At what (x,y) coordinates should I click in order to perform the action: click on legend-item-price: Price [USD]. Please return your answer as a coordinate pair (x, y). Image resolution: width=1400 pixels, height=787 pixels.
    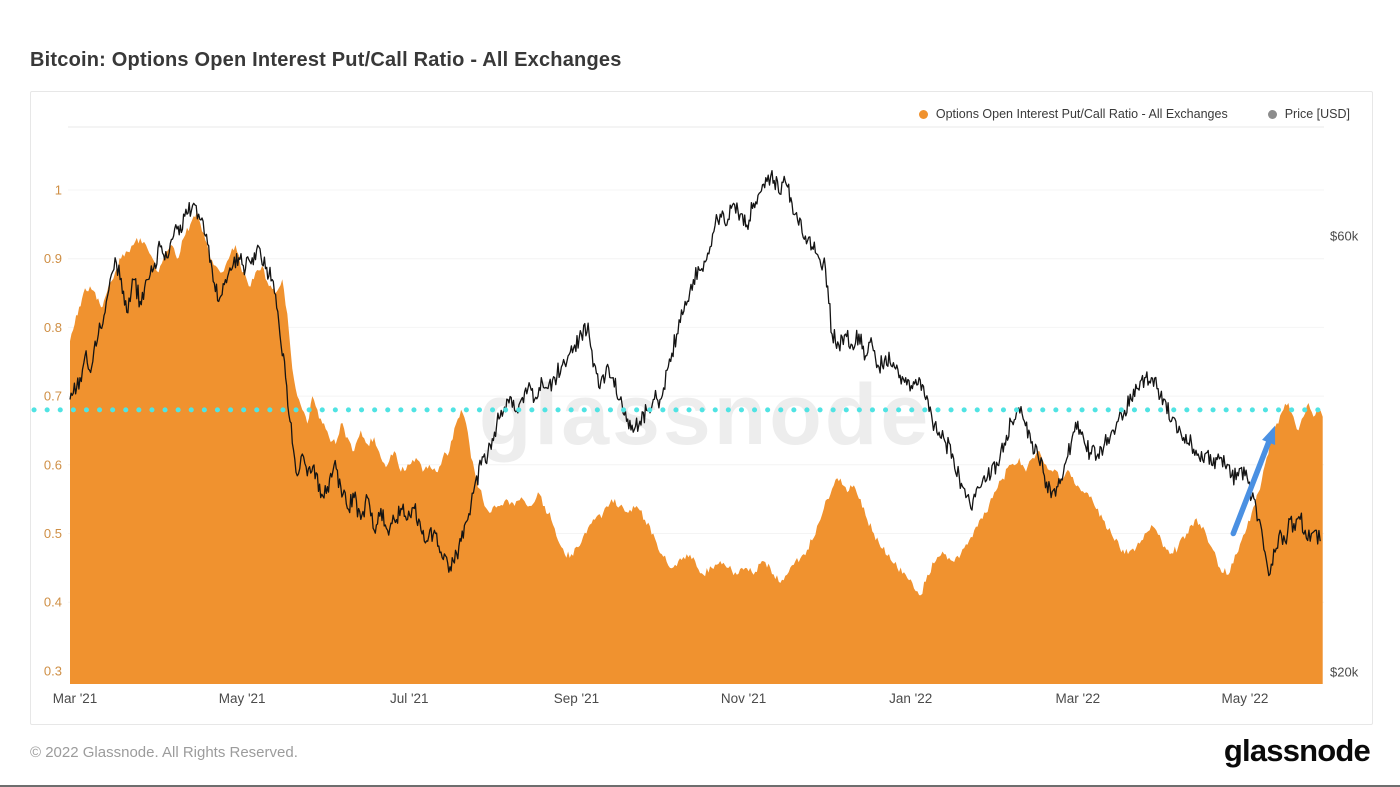
    Looking at the image, I should click on (1308, 114).